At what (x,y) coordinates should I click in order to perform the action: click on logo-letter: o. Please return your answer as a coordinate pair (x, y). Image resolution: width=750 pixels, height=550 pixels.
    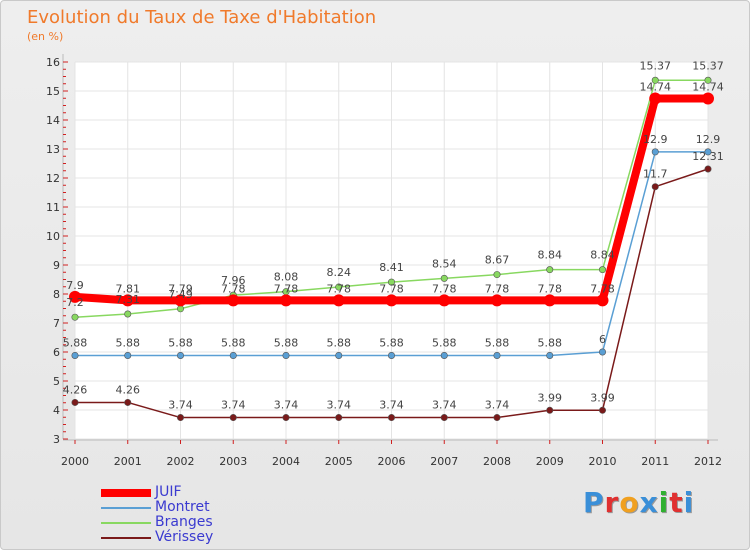
    Looking at the image, I should click on (629, 502).